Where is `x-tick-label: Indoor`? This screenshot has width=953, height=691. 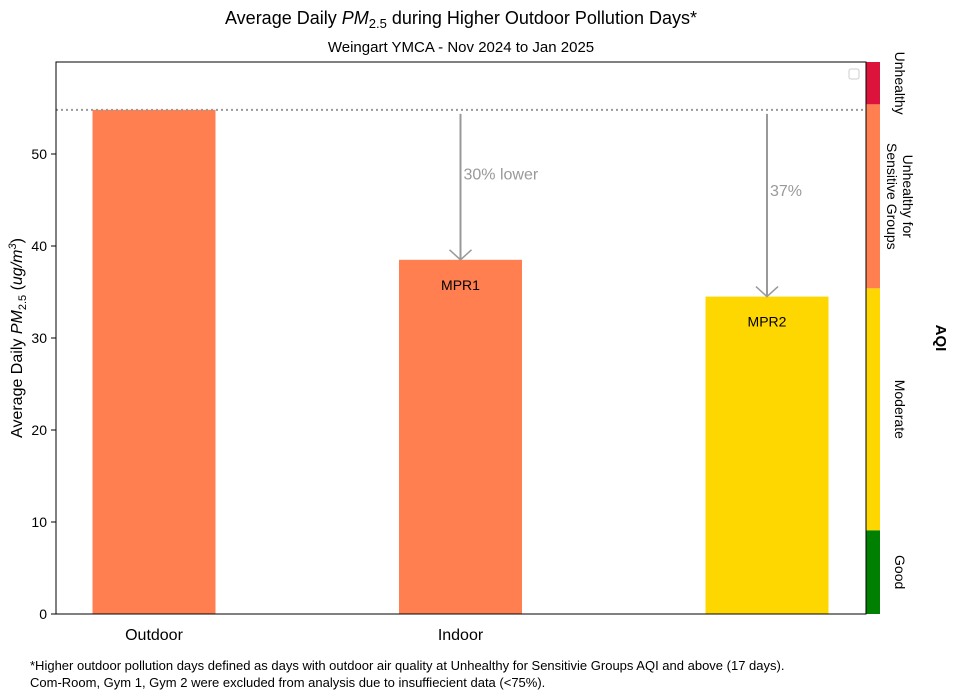
x-tick-label: Indoor is located at coordinates (461, 635).